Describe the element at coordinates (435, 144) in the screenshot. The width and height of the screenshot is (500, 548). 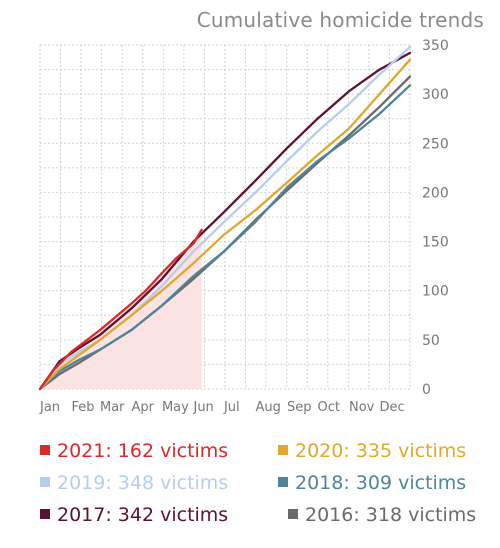
I see `y-tick-label: 250` at that location.